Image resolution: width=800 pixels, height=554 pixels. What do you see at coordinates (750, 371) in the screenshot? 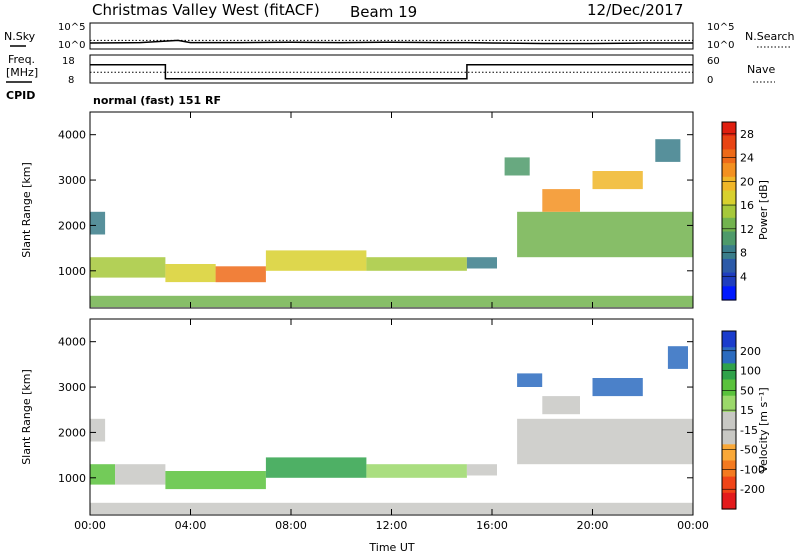
I see `colorbar-tick-label: 100` at bounding box center [750, 371].